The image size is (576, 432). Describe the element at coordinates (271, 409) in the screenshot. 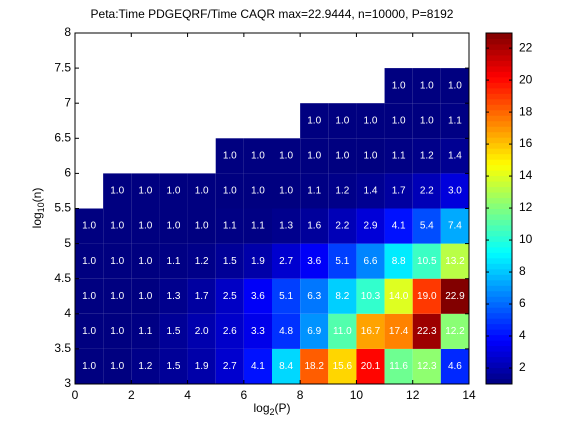

I see `x-axis-label: log2(P)` at that location.